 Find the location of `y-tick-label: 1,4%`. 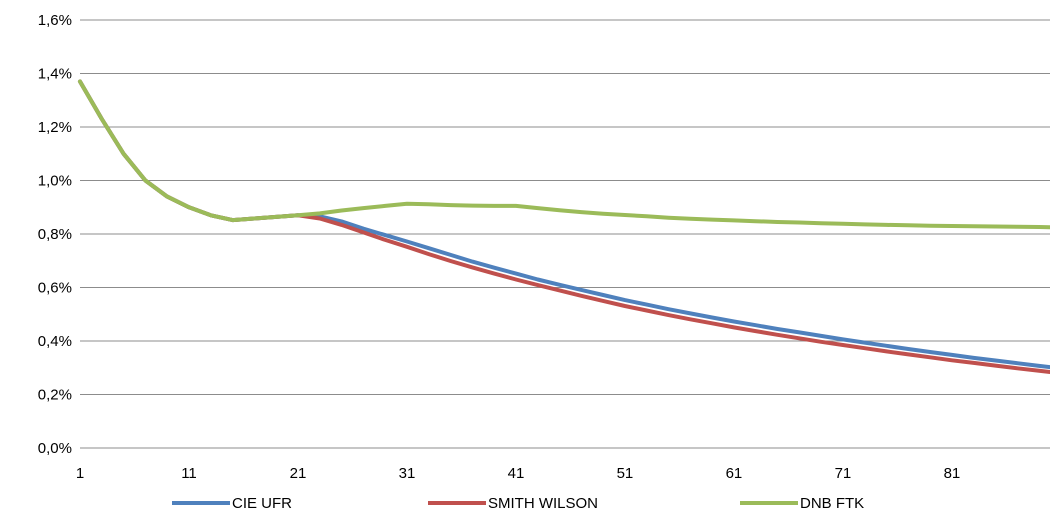

y-tick-label: 1,4% is located at coordinates (55, 74).